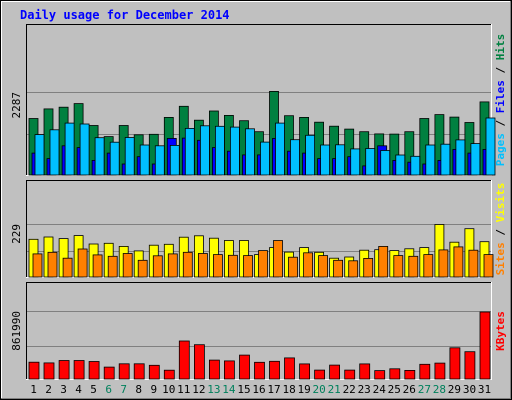 The height and width of the screenshot is (400, 512). What do you see at coordinates (63, 389) in the screenshot?
I see `x-tick-label: 3` at bounding box center [63, 389].